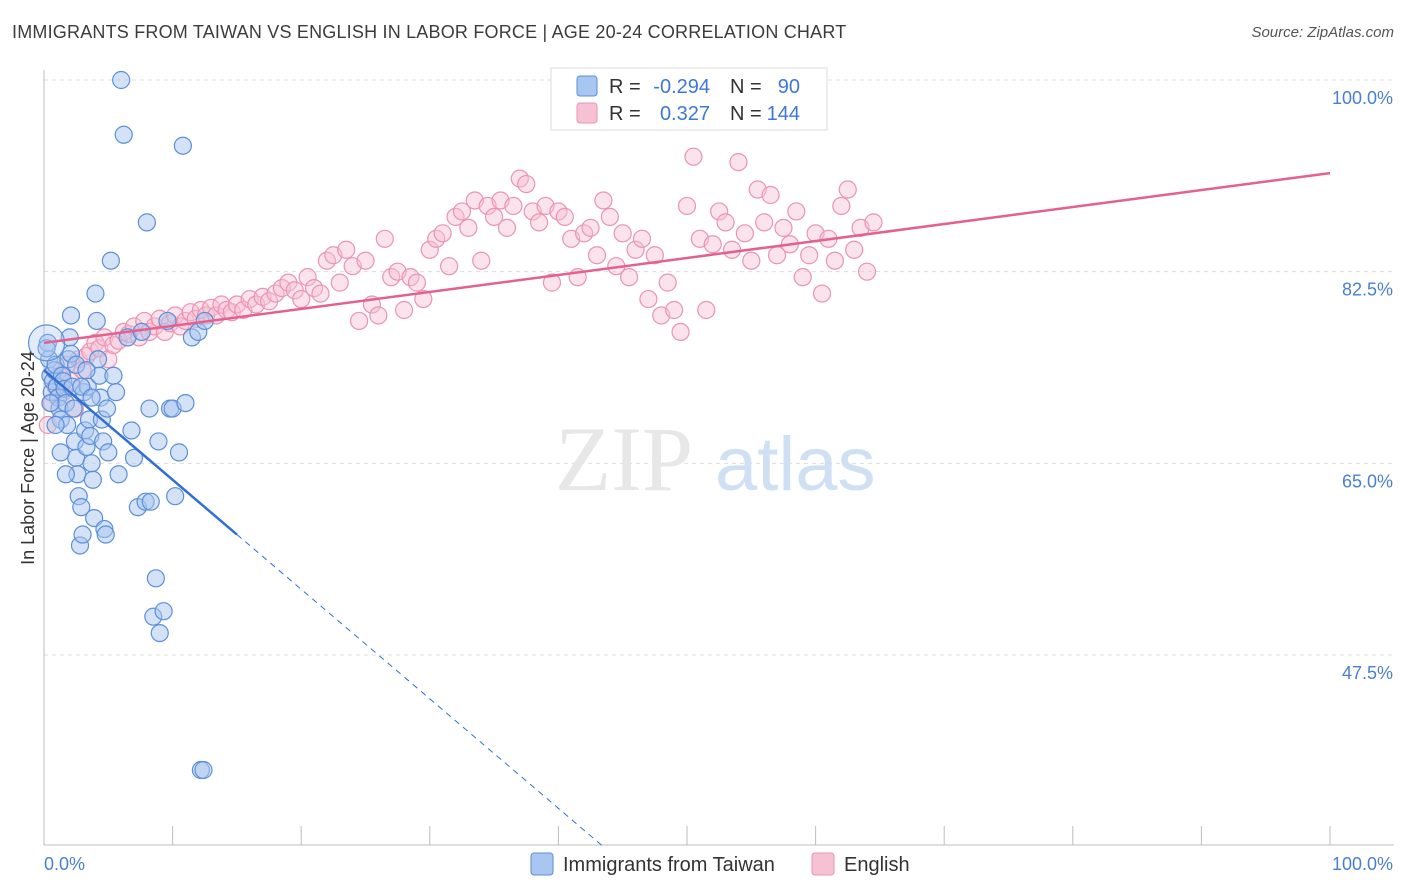 This screenshot has height=892, width=1406. Describe the element at coordinates (625, 87) in the screenshot. I see `legend-r-label-taiwan: R =` at that location.